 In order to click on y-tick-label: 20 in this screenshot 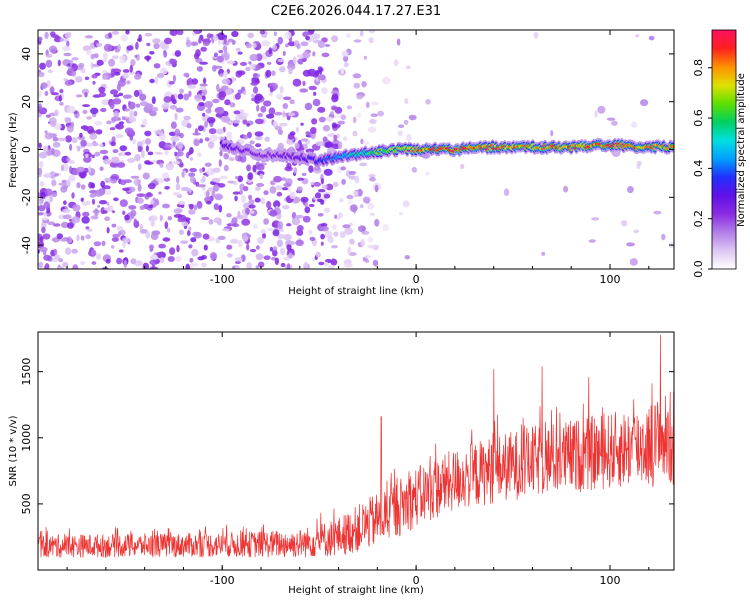, I will do `click(26, 102)`.